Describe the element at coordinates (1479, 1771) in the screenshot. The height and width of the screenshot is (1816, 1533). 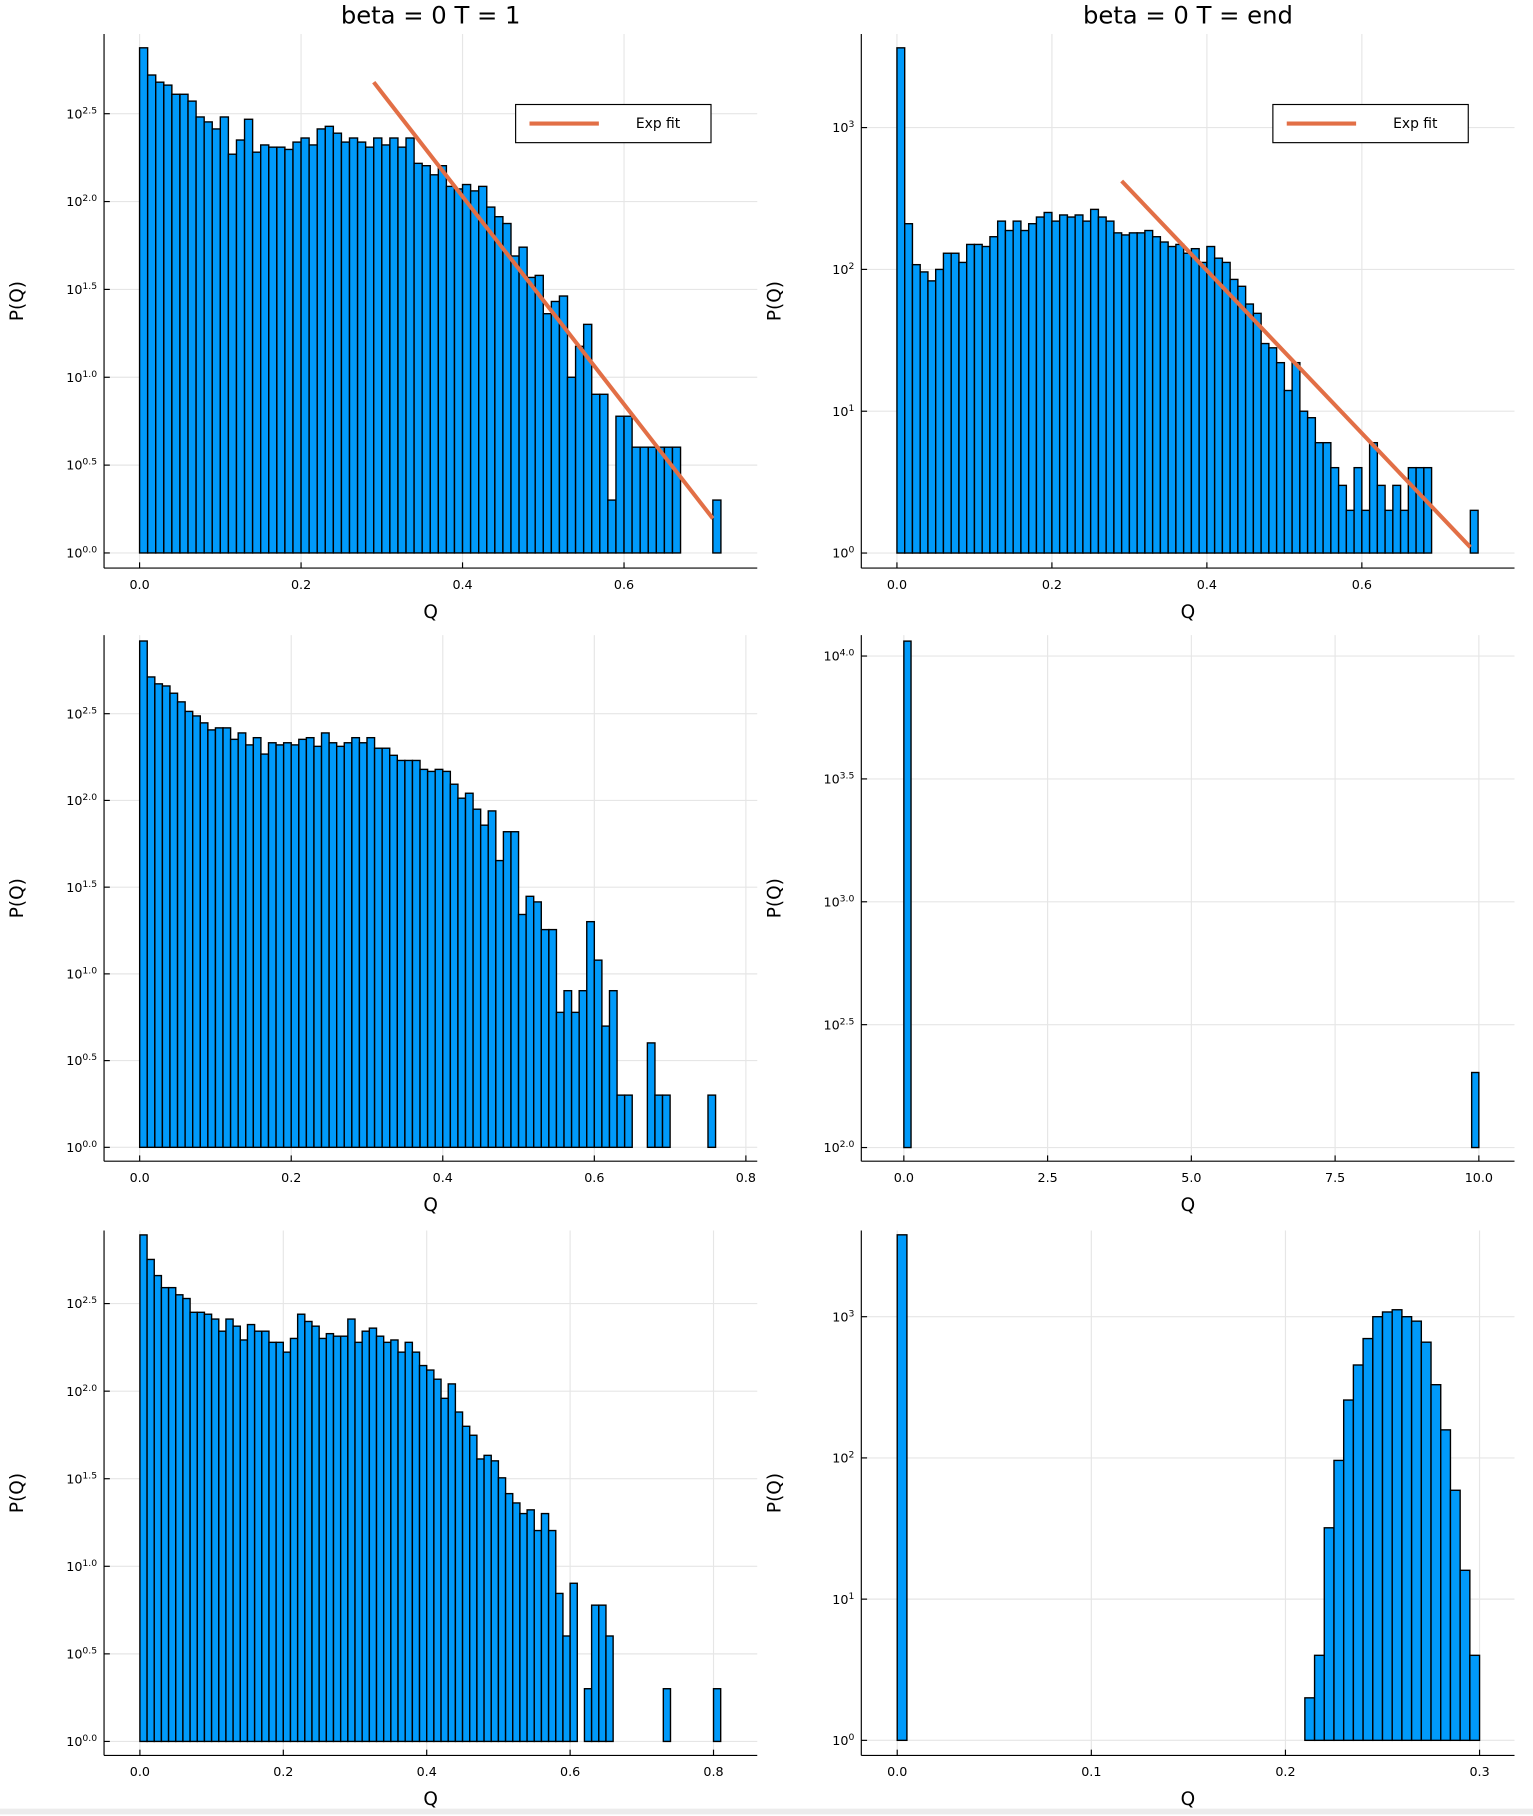
I see `x-tick-label: 0.3` at that location.